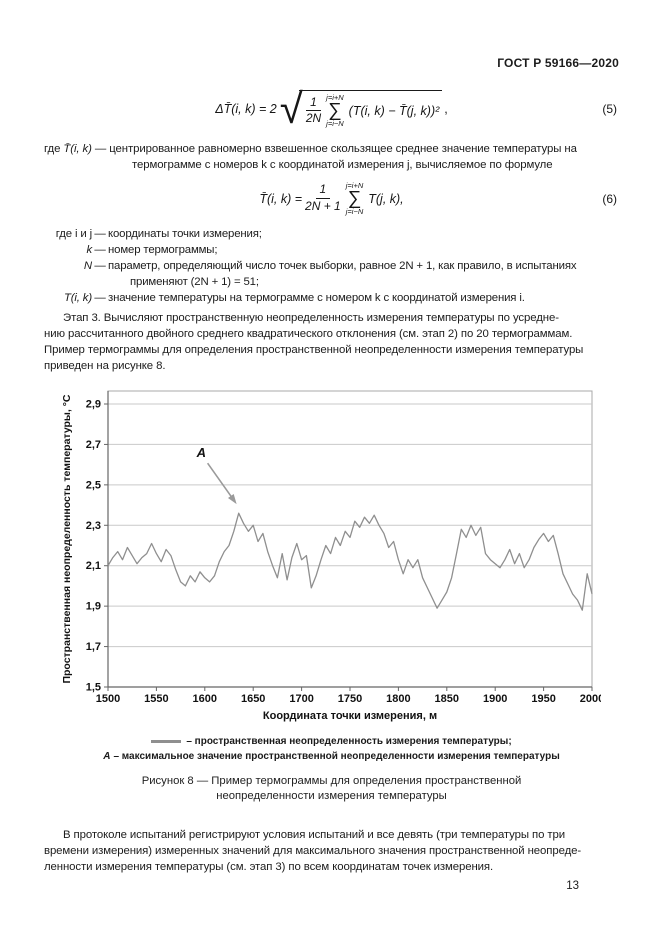 This screenshot has width=661, height=935. I want to click on formula6-sum-top: j=i+N, so click(354, 186).